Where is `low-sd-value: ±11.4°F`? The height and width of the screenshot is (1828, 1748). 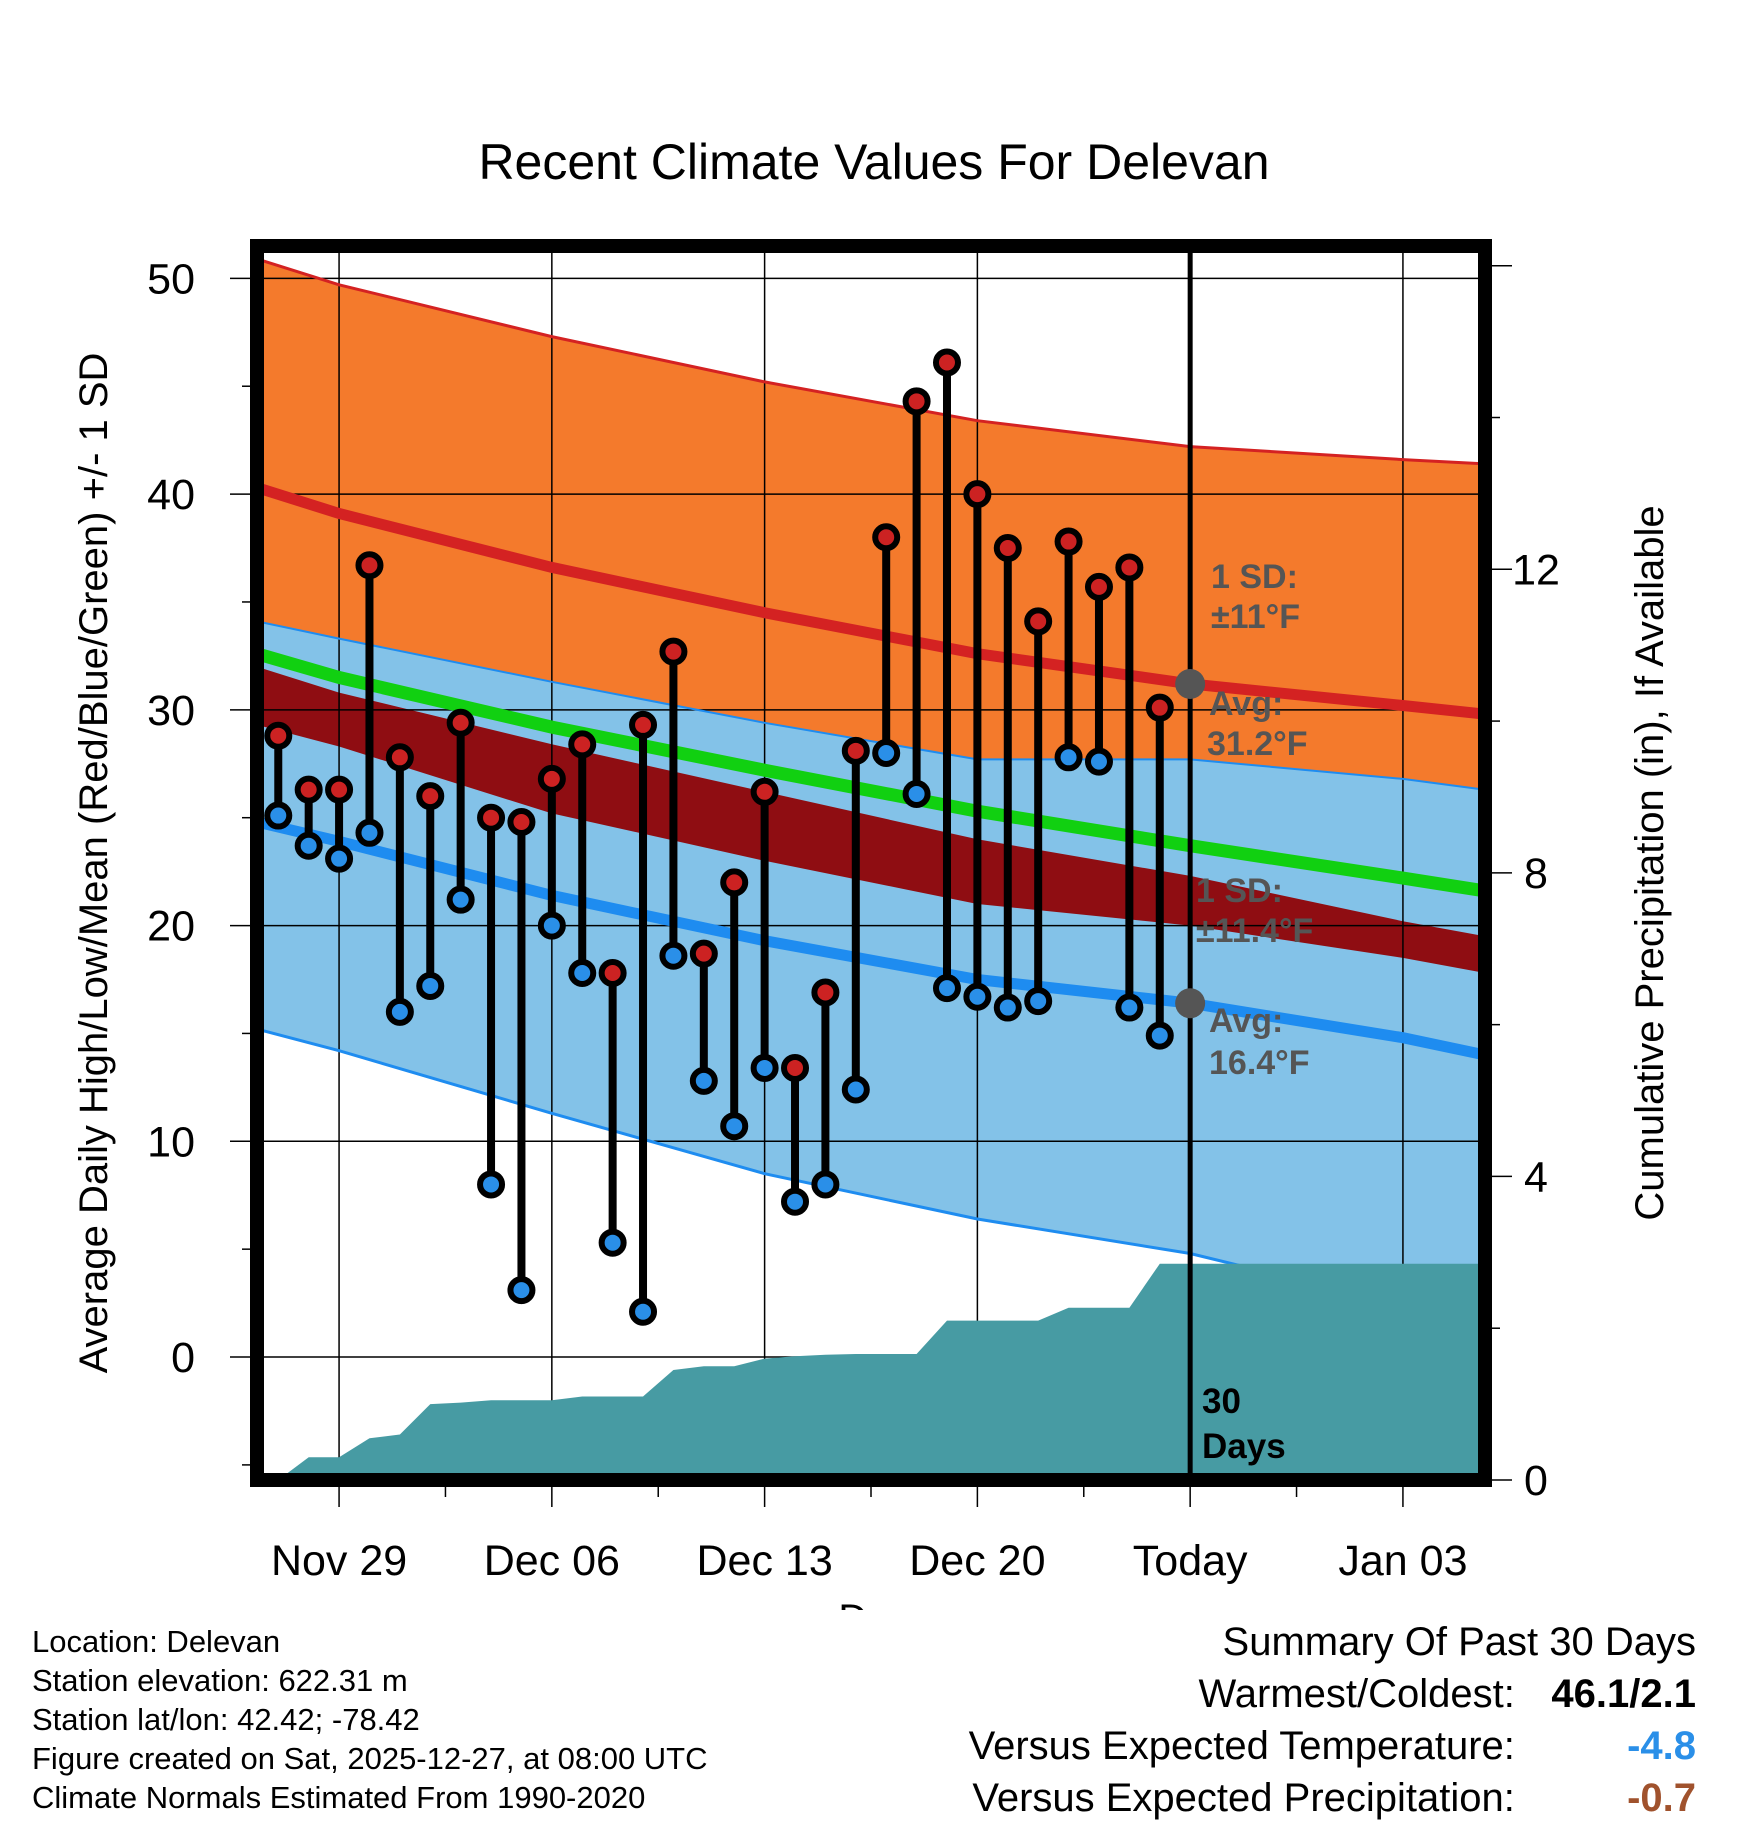 low-sd-value: ±11.4°F is located at coordinates (1254, 931).